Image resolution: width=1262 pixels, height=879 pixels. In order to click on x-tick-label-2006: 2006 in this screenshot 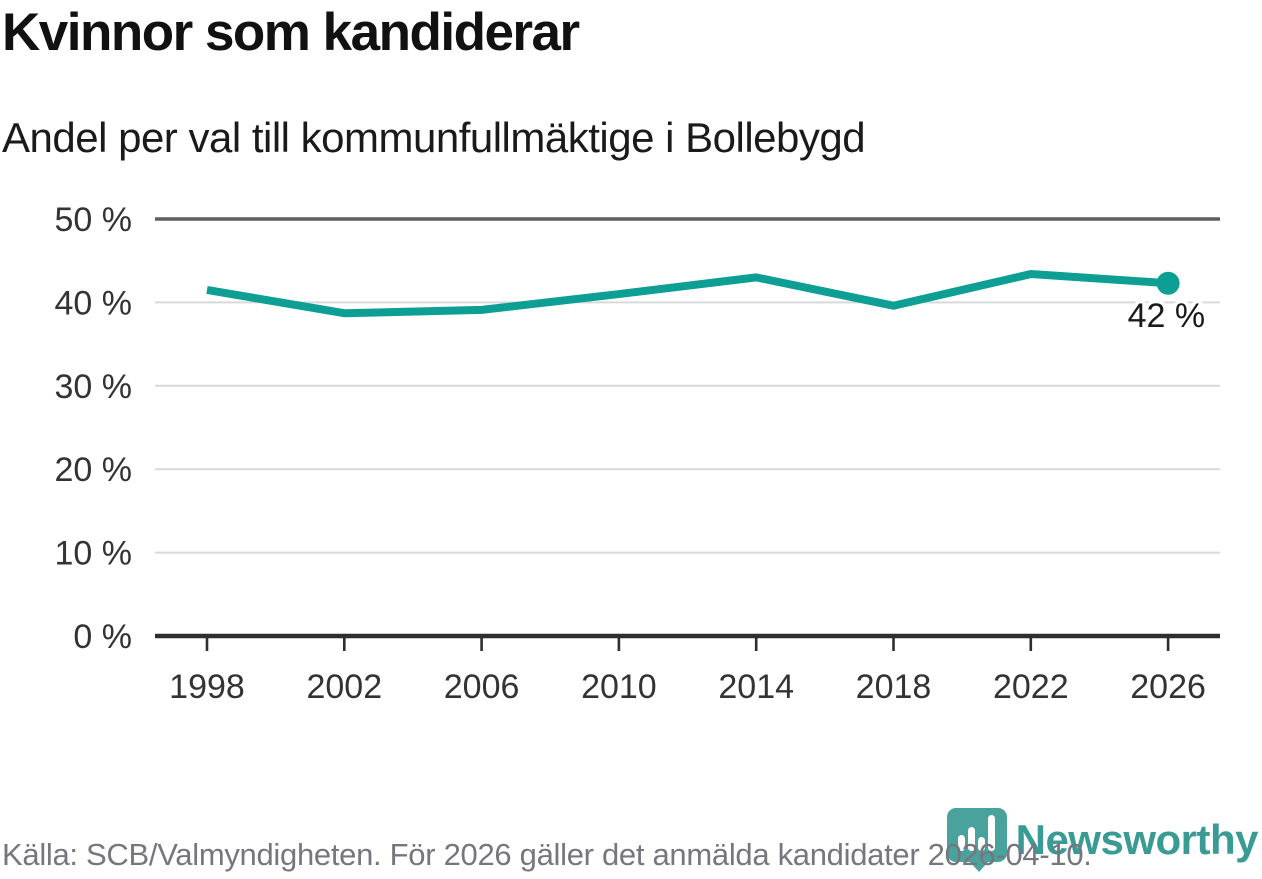, I will do `click(482, 687)`.